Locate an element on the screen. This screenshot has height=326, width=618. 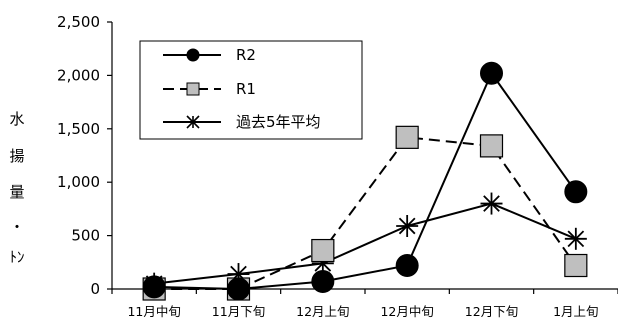
y-tick-label: 2,000 is located at coordinates (78, 75).